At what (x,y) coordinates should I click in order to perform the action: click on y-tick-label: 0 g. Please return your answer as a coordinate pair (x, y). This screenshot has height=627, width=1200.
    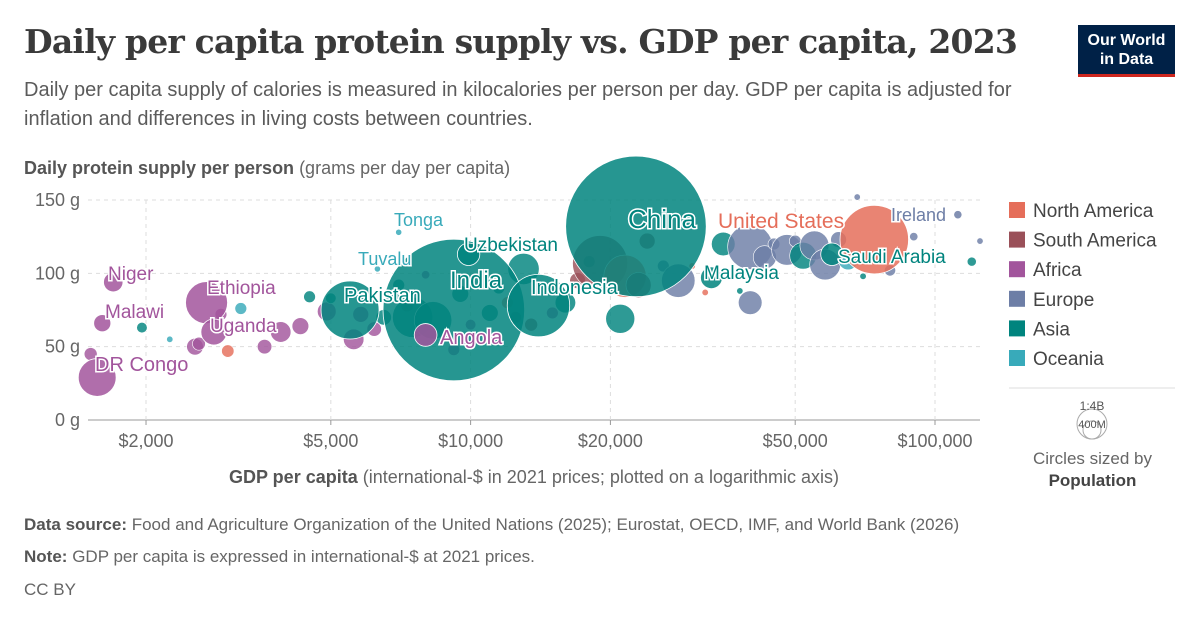
    Looking at the image, I should click on (67, 420).